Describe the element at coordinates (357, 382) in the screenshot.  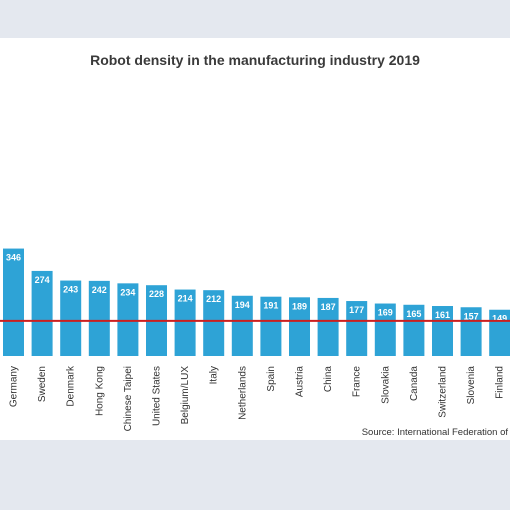
I see `x-tick-label: France` at that location.